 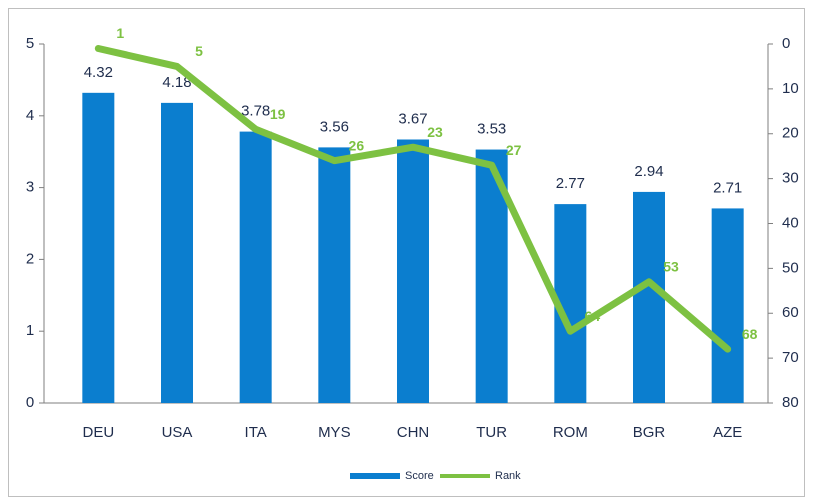 What do you see at coordinates (786, 43) in the screenshot?
I see `y2-tick-label: 0` at bounding box center [786, 43].